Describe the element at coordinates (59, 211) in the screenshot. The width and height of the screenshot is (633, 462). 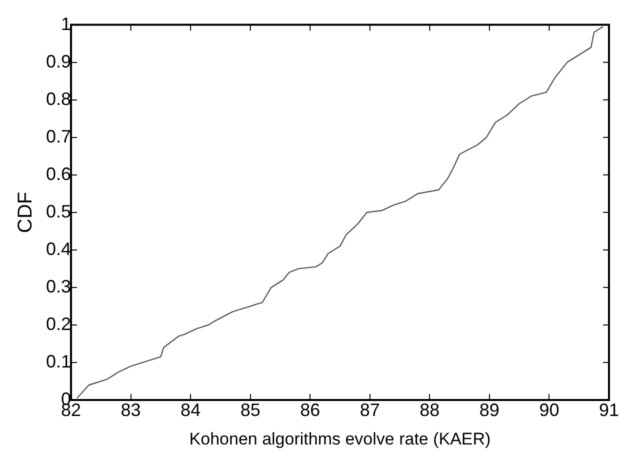
I see `y-tick-label: 0.5` at that location.